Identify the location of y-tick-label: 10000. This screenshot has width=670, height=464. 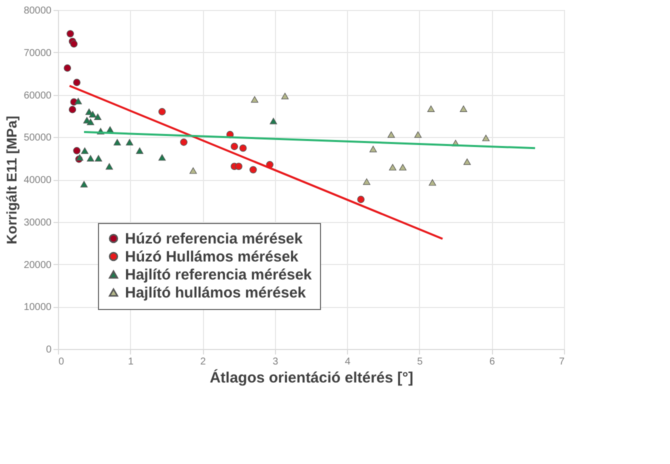
(38, 308).